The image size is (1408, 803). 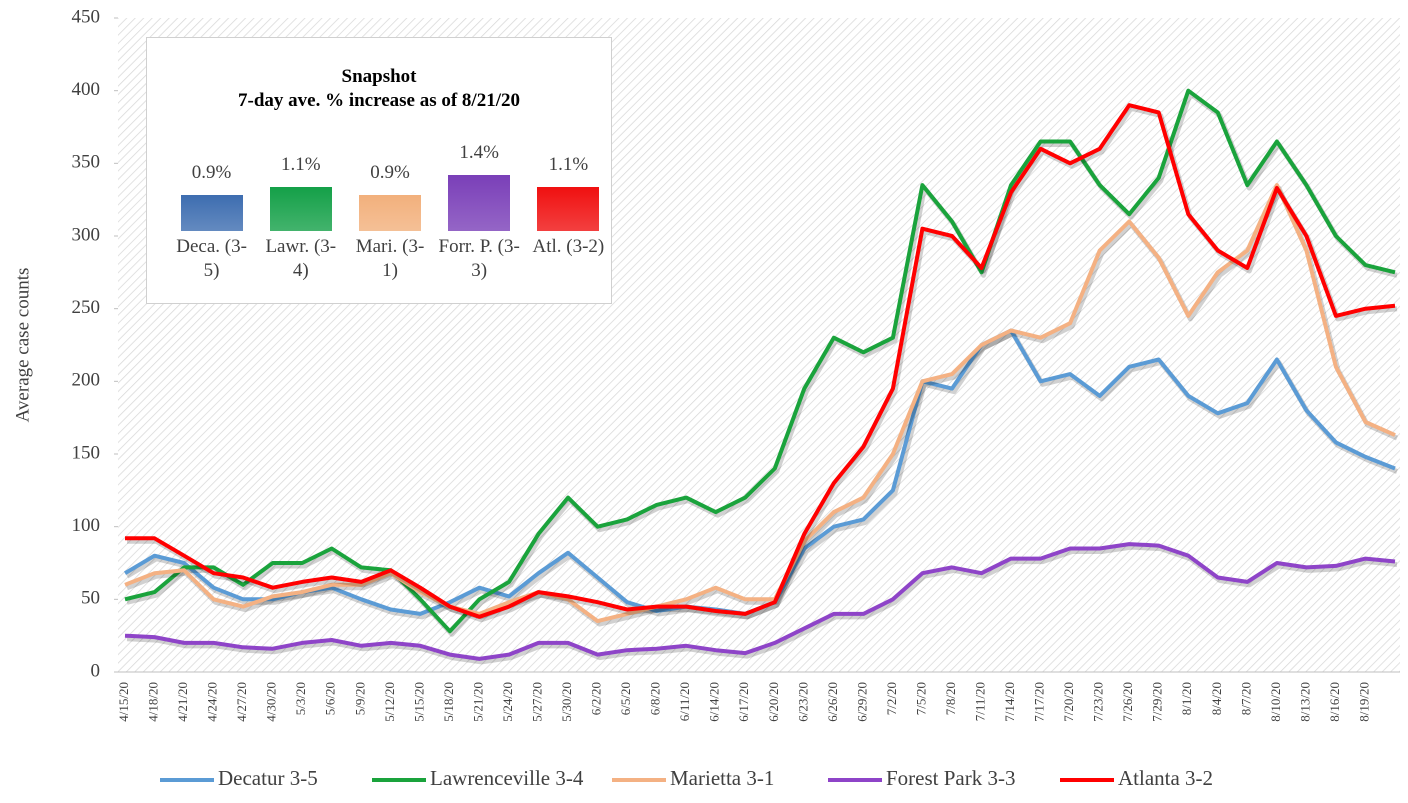 I want to click on series-shadow, so click(x=762, y=604).